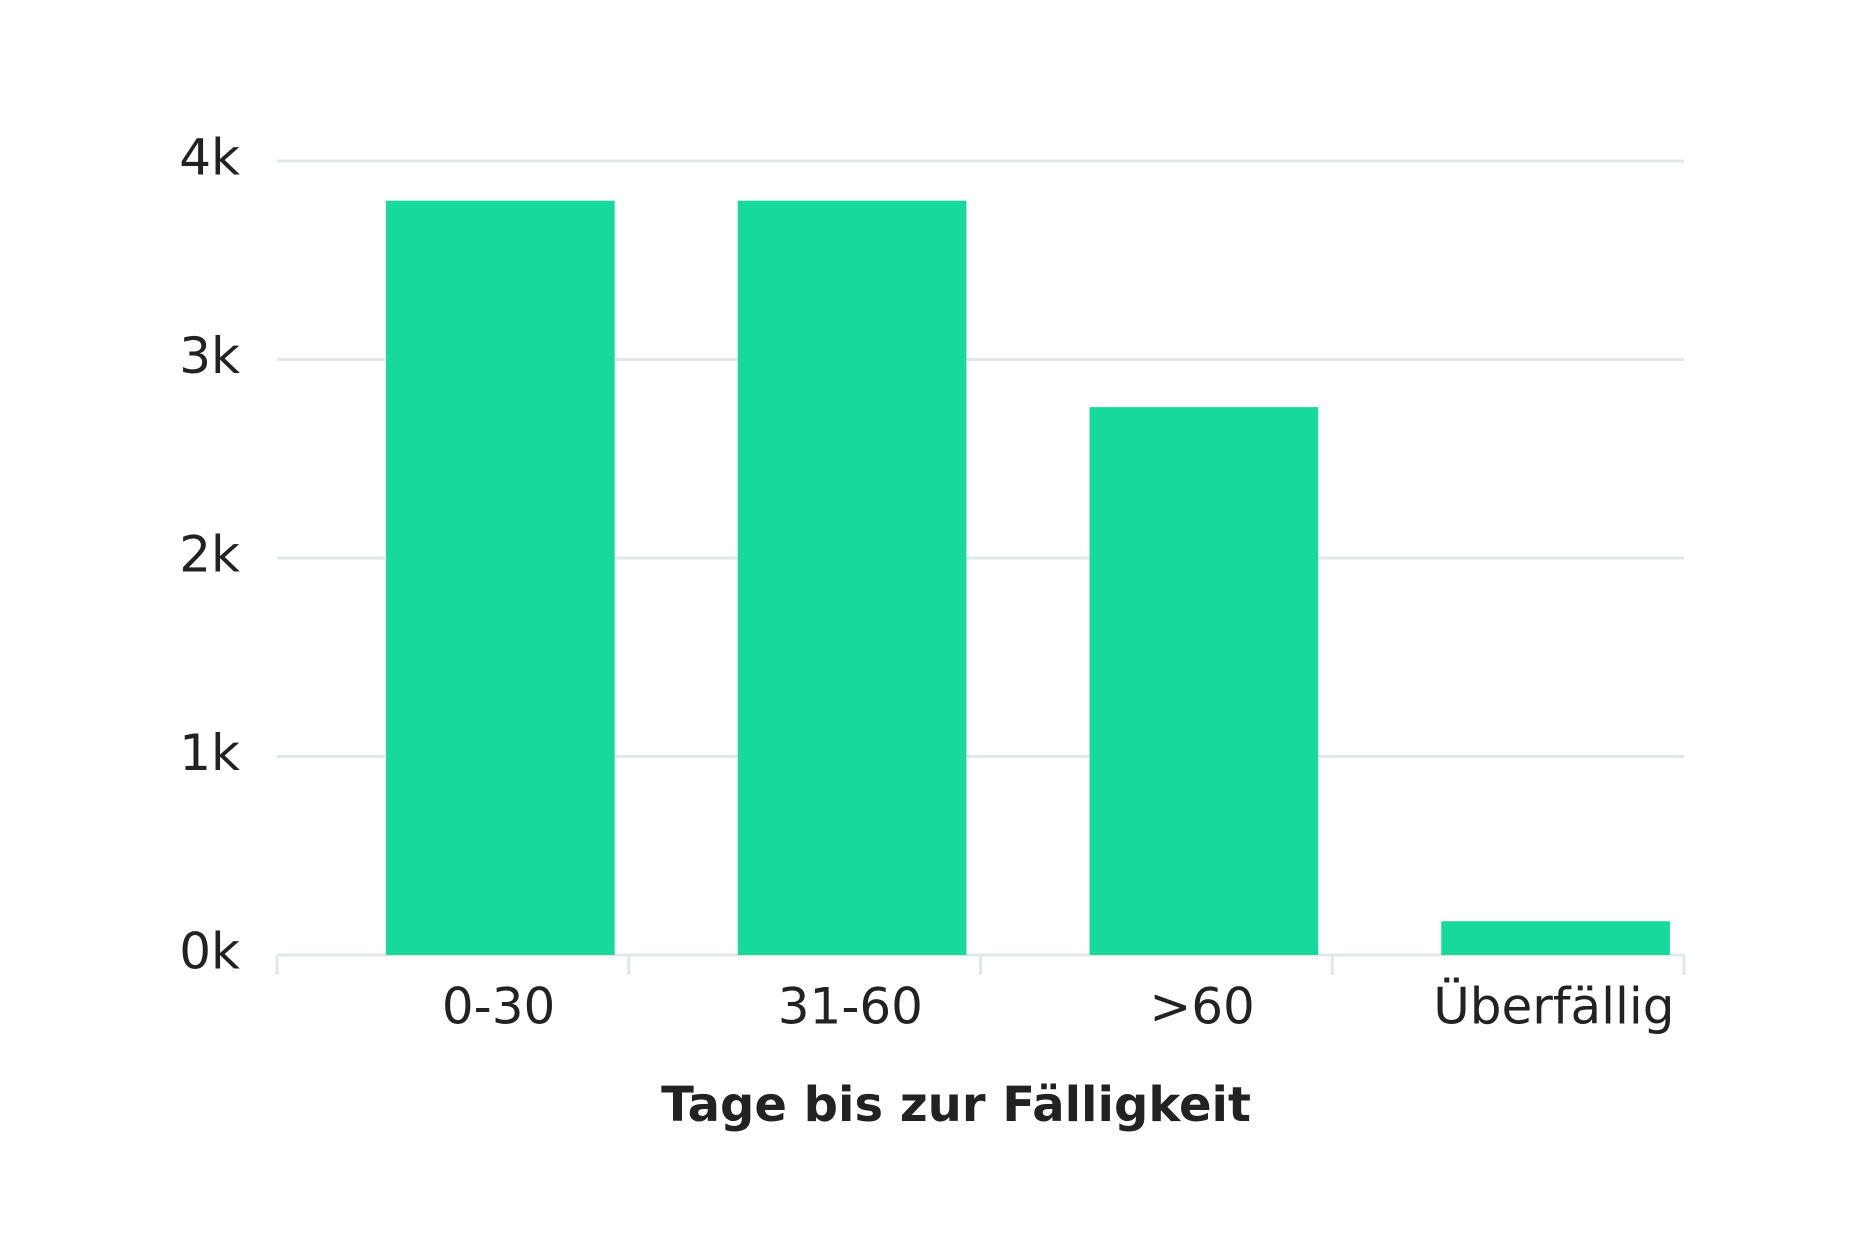 The width and height of the screenshot is (1876, 1253). I want to click on x-axis-title: Tage bis zur Fälligkeit, so click(956, 1105).